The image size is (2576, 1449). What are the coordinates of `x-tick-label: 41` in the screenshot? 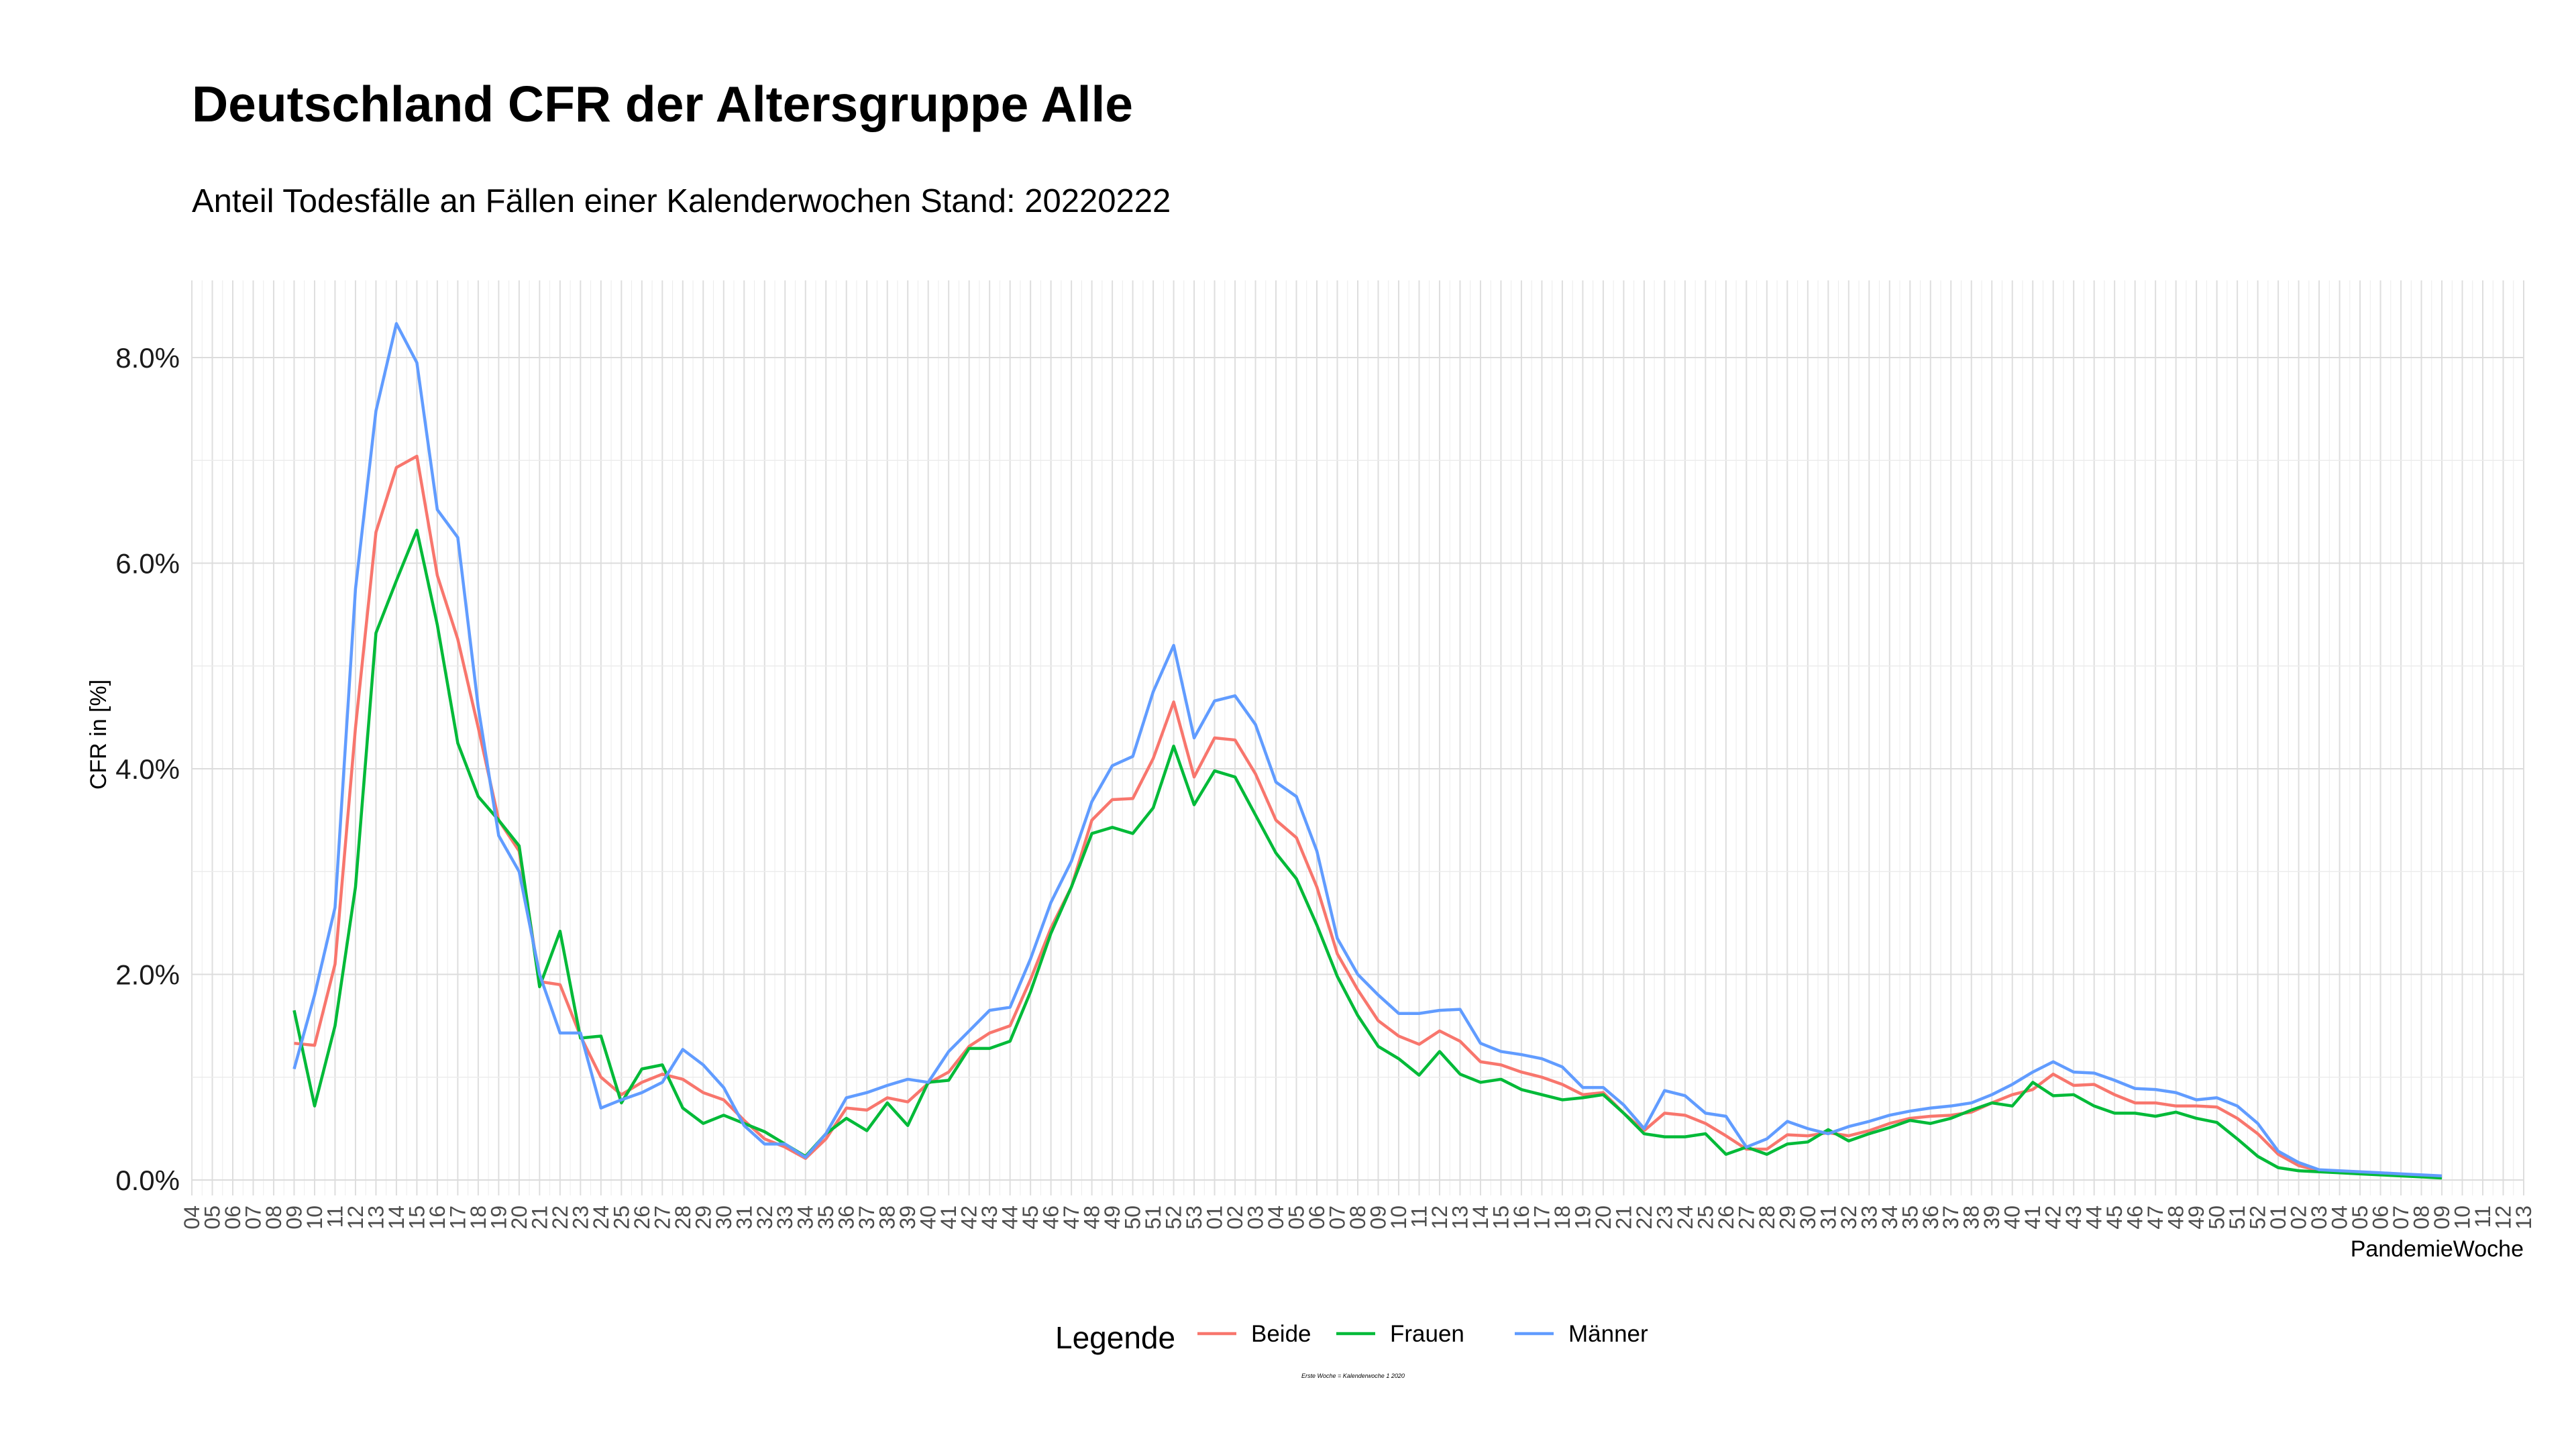 It's located at (2033, 1217).